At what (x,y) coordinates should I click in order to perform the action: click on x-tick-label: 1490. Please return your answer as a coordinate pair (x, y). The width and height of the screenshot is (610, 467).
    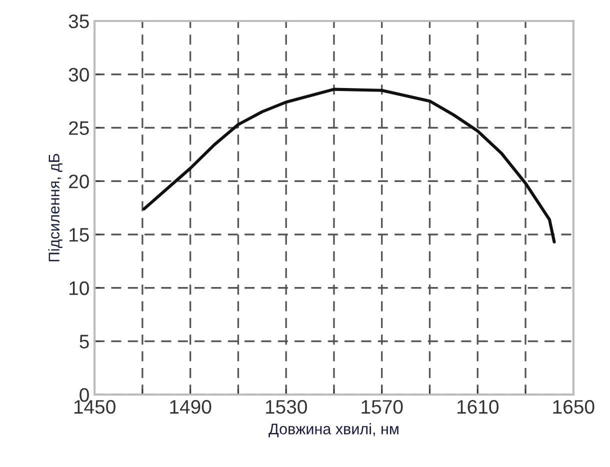
    Looking at the image, I should click on (191, 407).